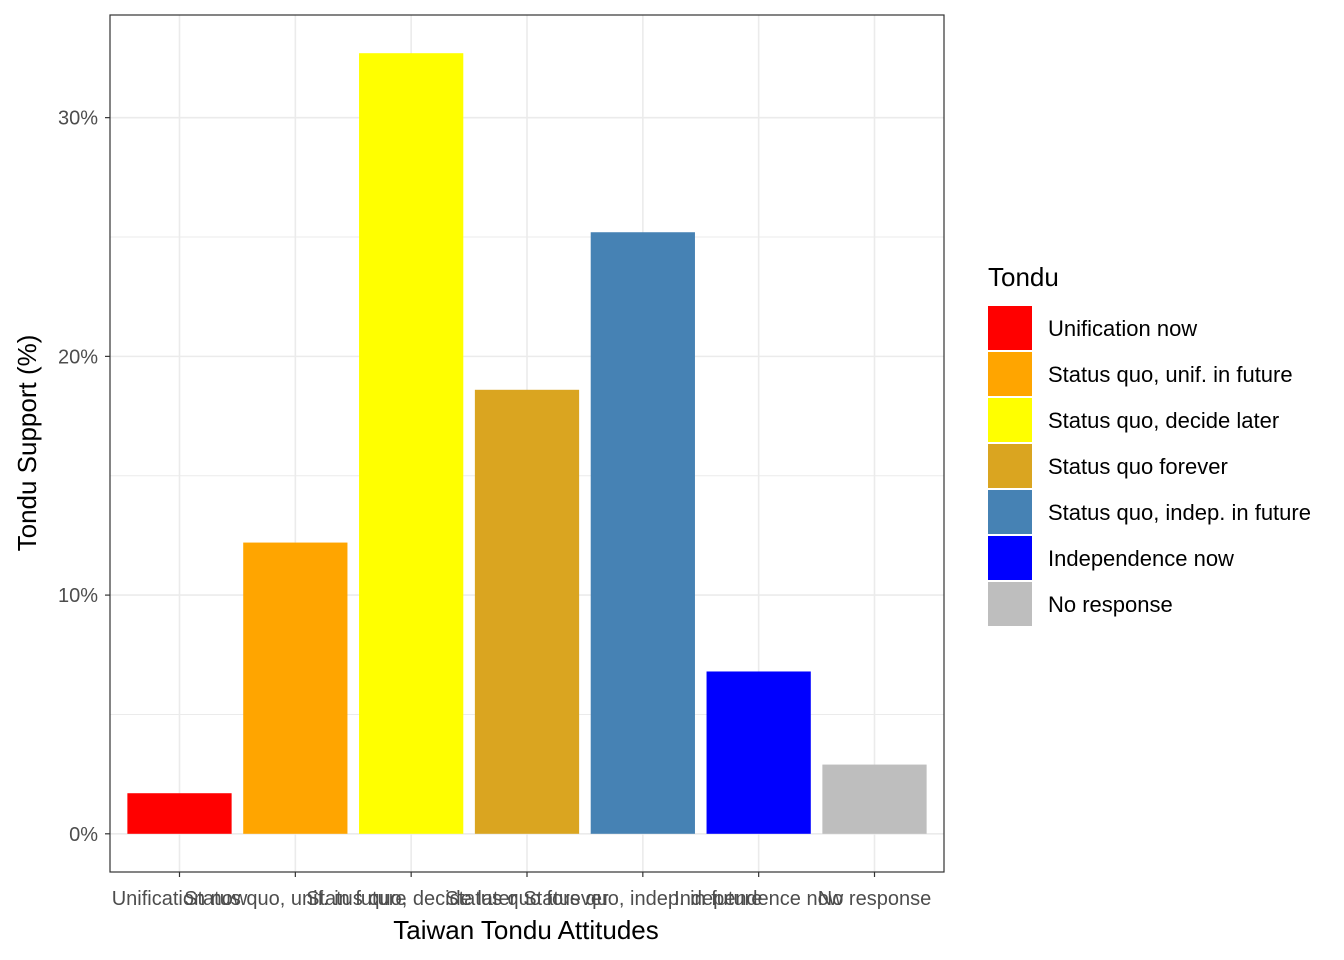  I want to click on y-tick-label: 30%, so click(78, 119).